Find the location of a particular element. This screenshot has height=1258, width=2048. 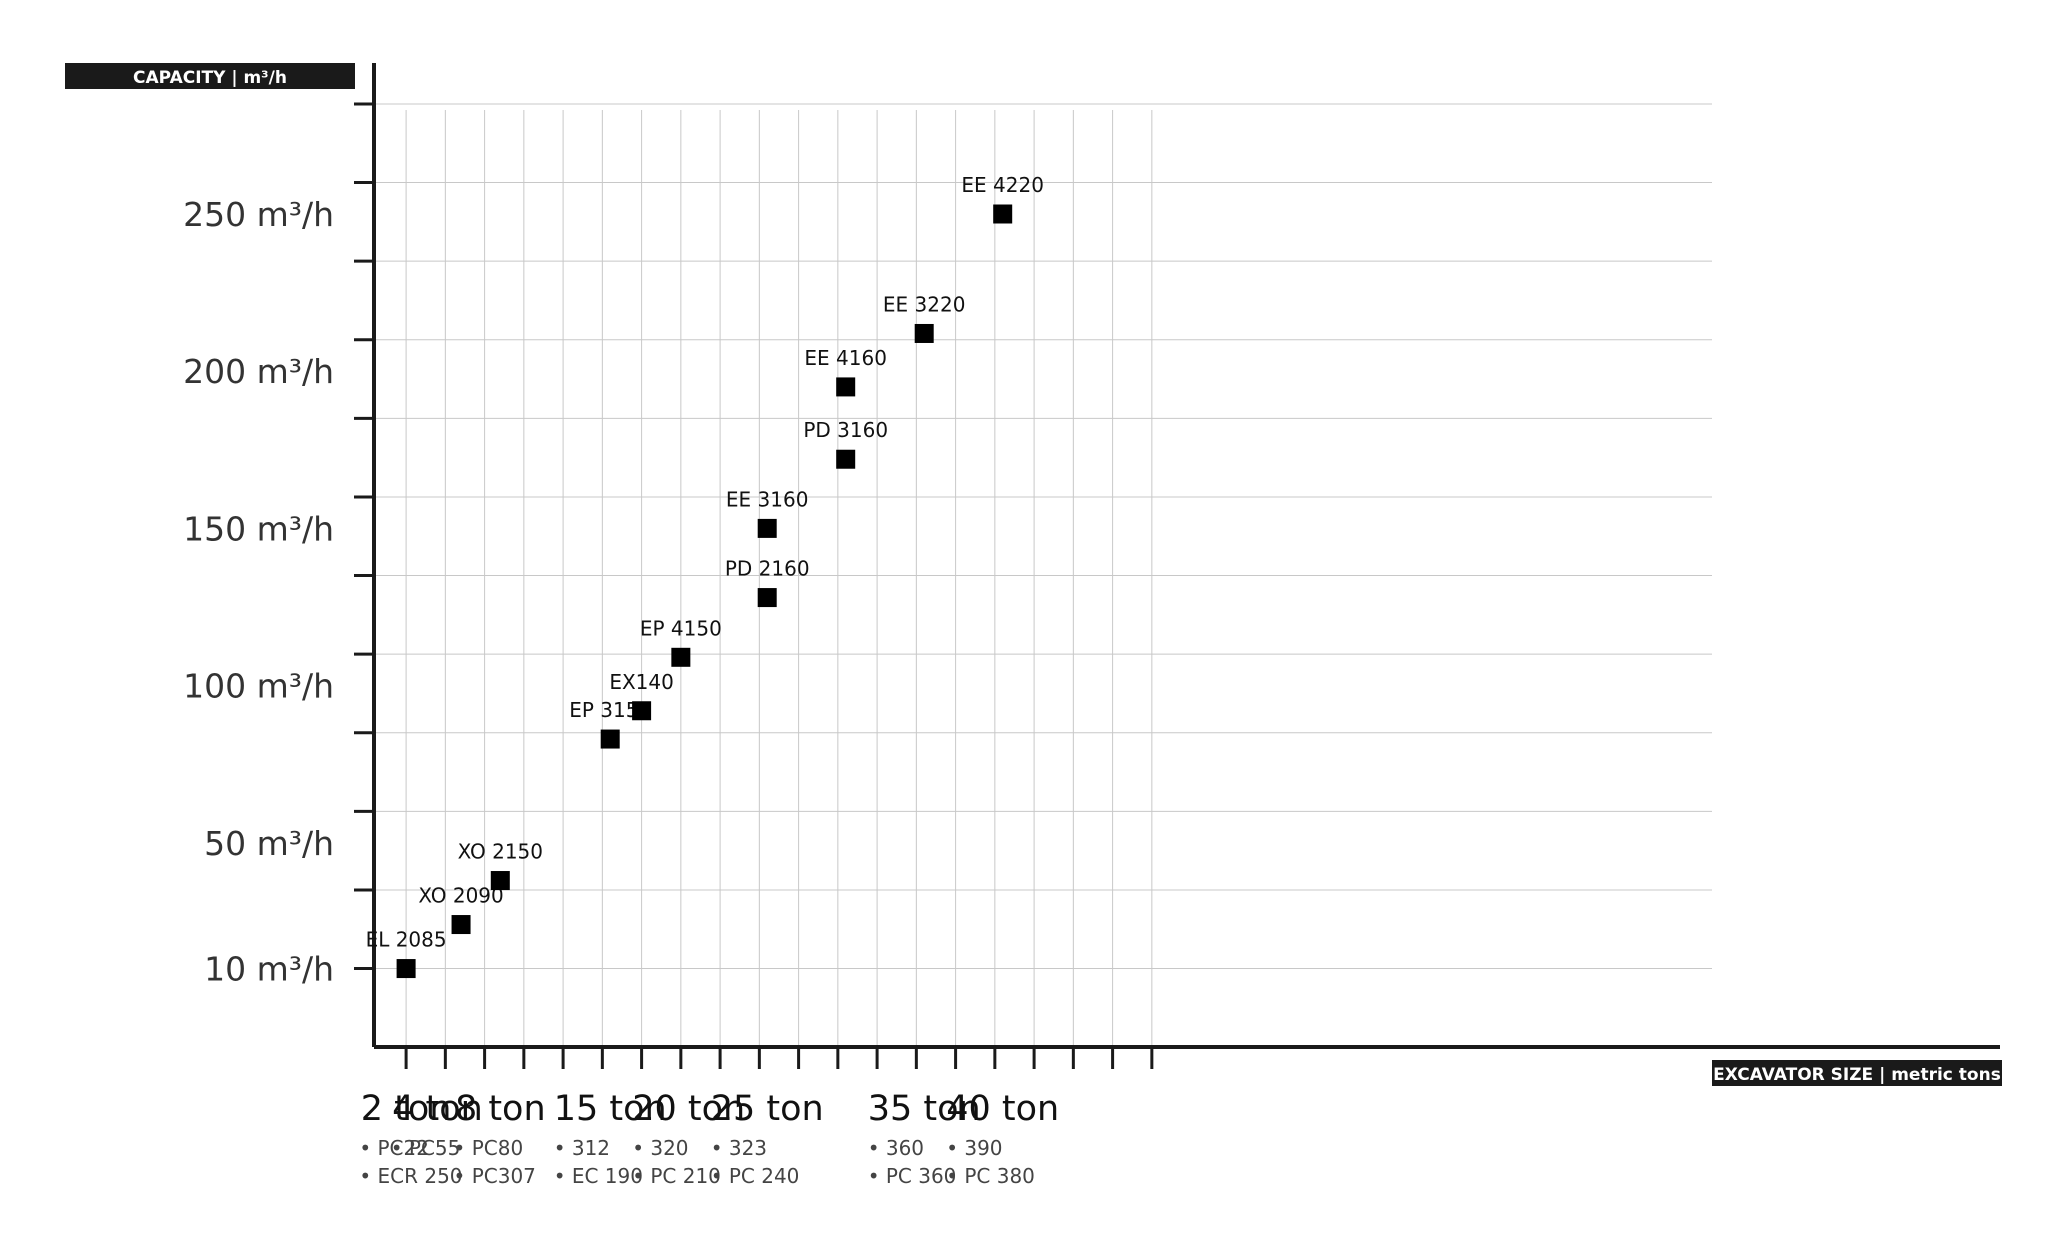

x-axis-title: EXCAVATOR SIZE | metric tons is located at coordinates (1857, 1075).